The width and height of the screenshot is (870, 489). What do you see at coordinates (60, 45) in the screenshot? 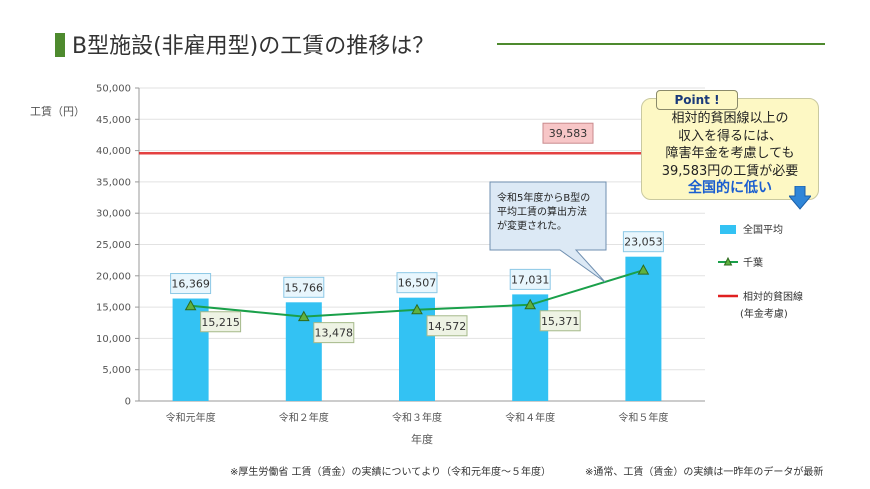
I see `title-accent-bar` at bounding box center [60, 45].